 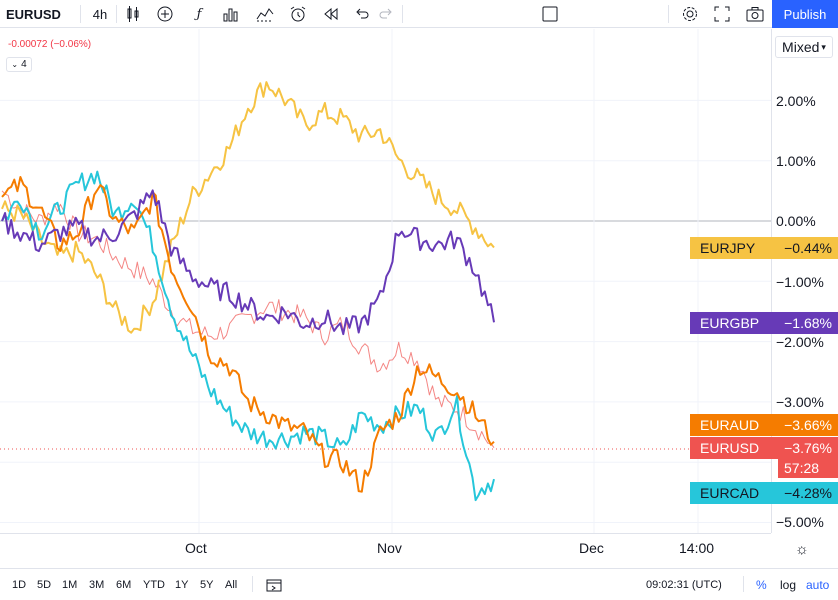 I want to click on series-tag-eurusd: EURUSD −3.76%, so click(x=764, y=448).